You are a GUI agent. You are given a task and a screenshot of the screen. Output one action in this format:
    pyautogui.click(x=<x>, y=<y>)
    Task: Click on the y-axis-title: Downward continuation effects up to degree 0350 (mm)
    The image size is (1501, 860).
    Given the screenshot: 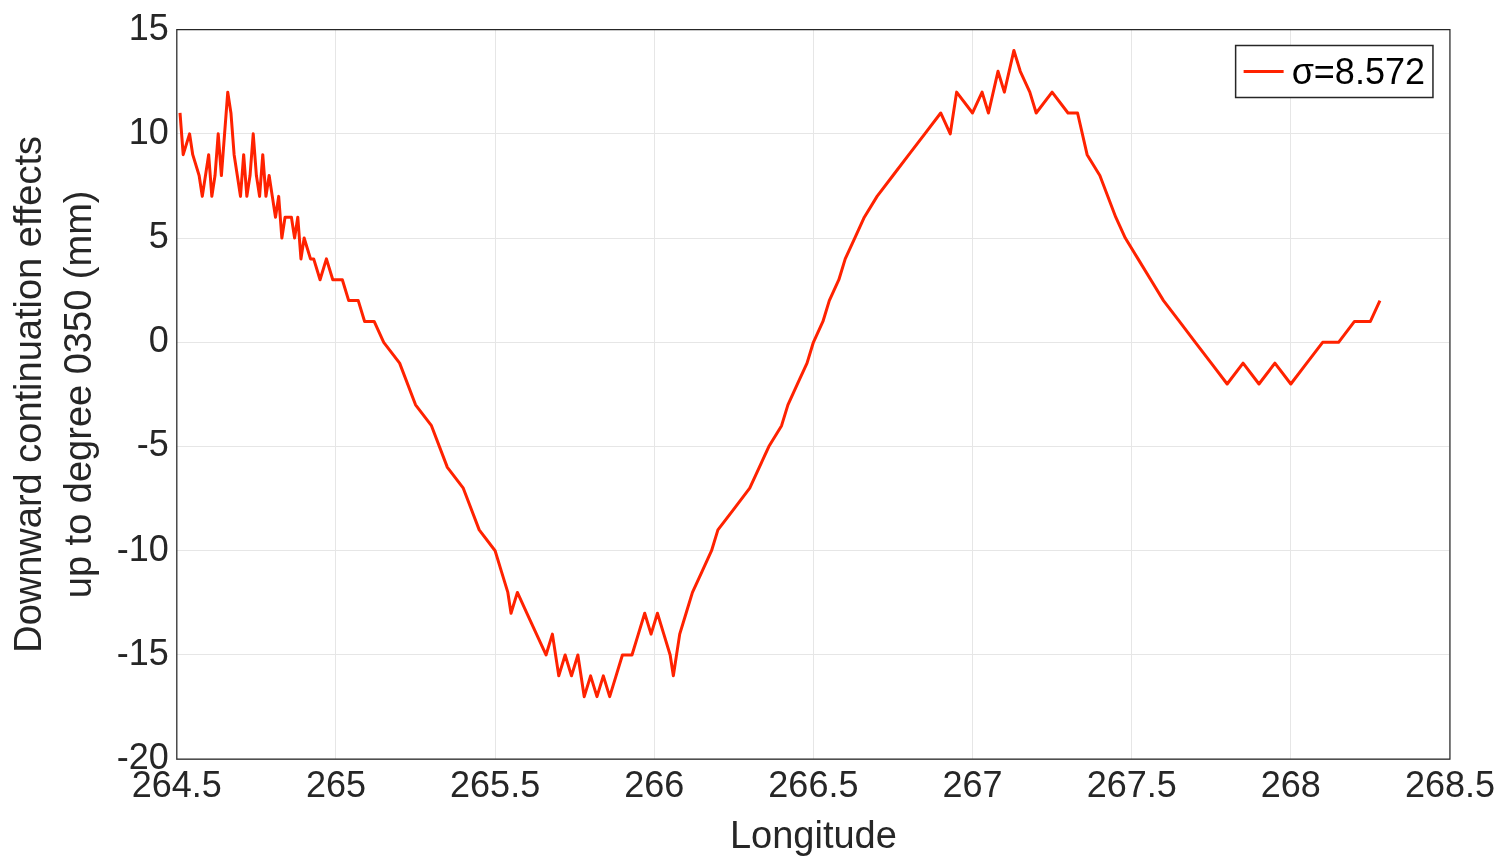 What is the action you would take?
    pyautogui.click(x=53, y=394)
    